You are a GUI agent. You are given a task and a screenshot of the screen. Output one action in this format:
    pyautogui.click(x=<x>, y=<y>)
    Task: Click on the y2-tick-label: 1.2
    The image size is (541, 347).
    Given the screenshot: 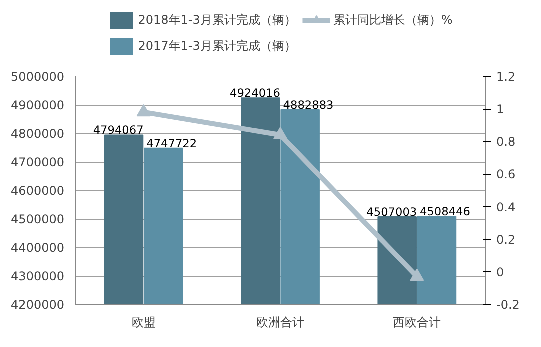 What is the action you would take?
    pyautogui.click(x=506, y=77)
    